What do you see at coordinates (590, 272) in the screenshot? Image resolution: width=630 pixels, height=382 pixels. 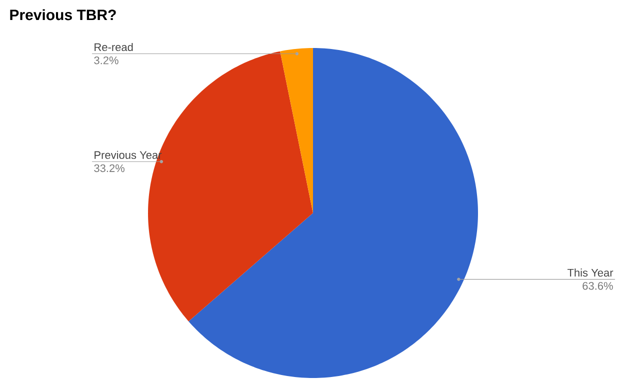 I see `slice-label: This Year` at bounding box center [590, 272].